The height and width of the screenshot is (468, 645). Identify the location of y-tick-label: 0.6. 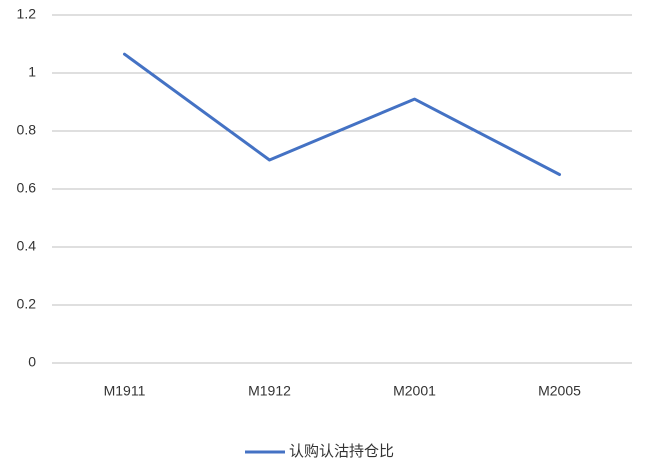
(27, 188).